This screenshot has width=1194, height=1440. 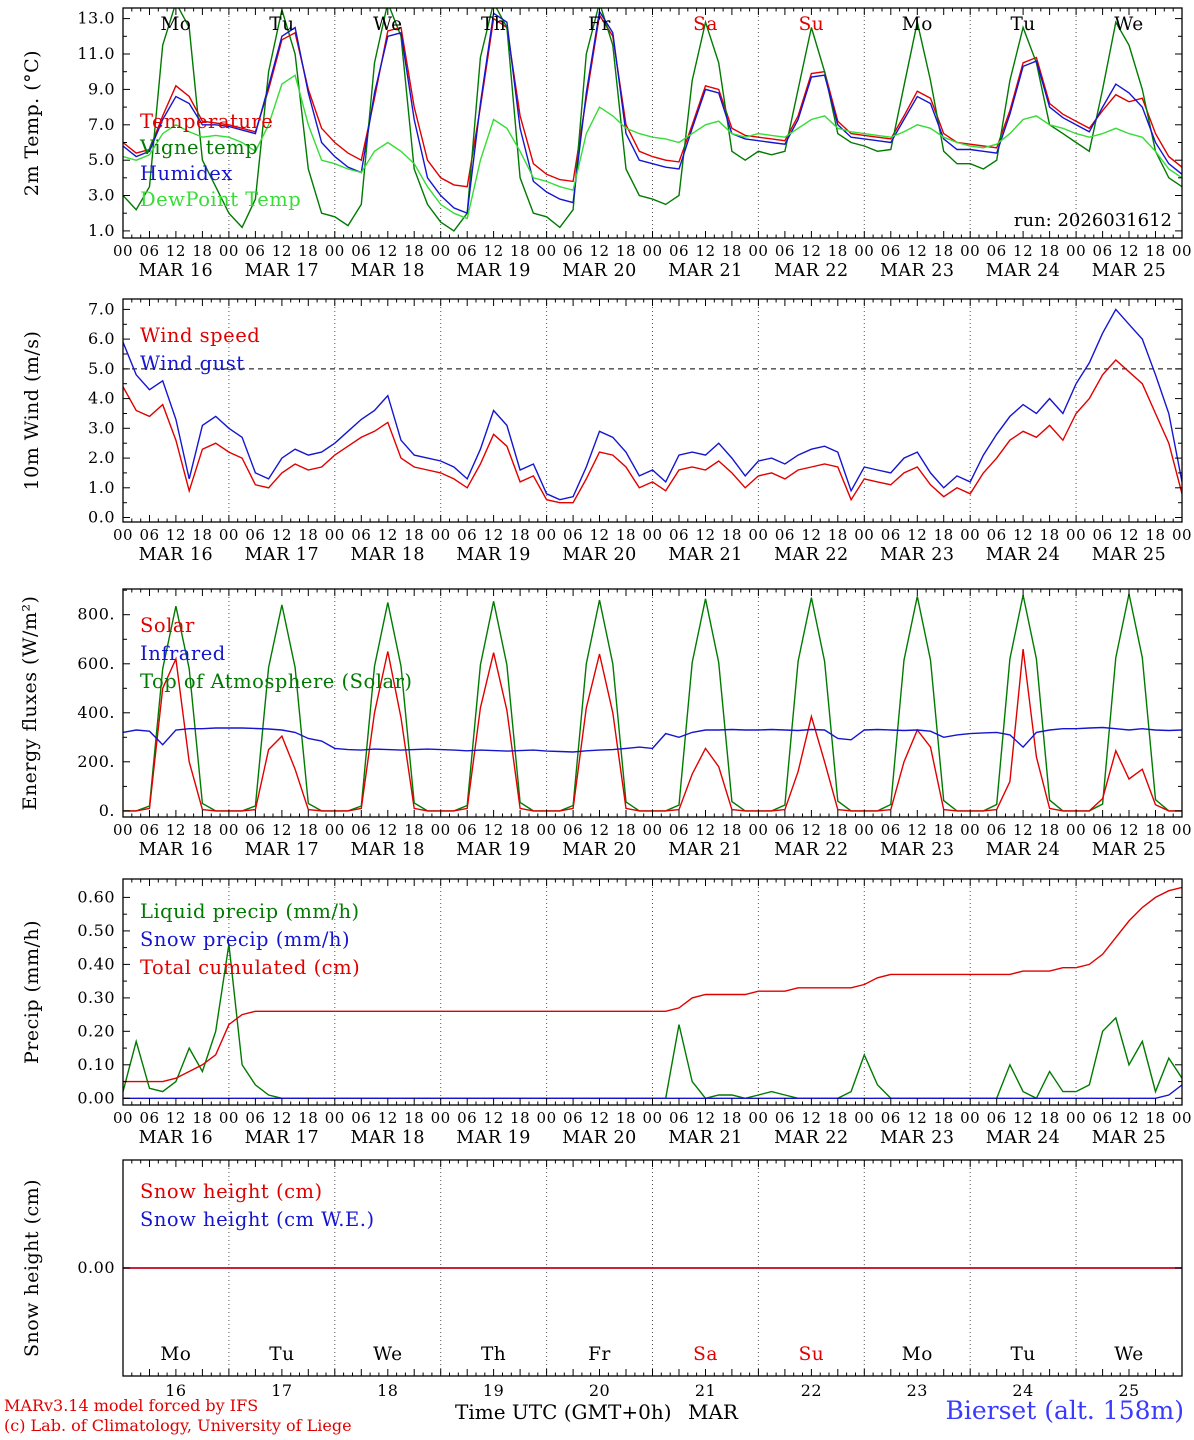 What do you see at coordinates (101, 308) in the screenshot?
I see `y-tick-label: 7.0` at bounding box center [101, 308].